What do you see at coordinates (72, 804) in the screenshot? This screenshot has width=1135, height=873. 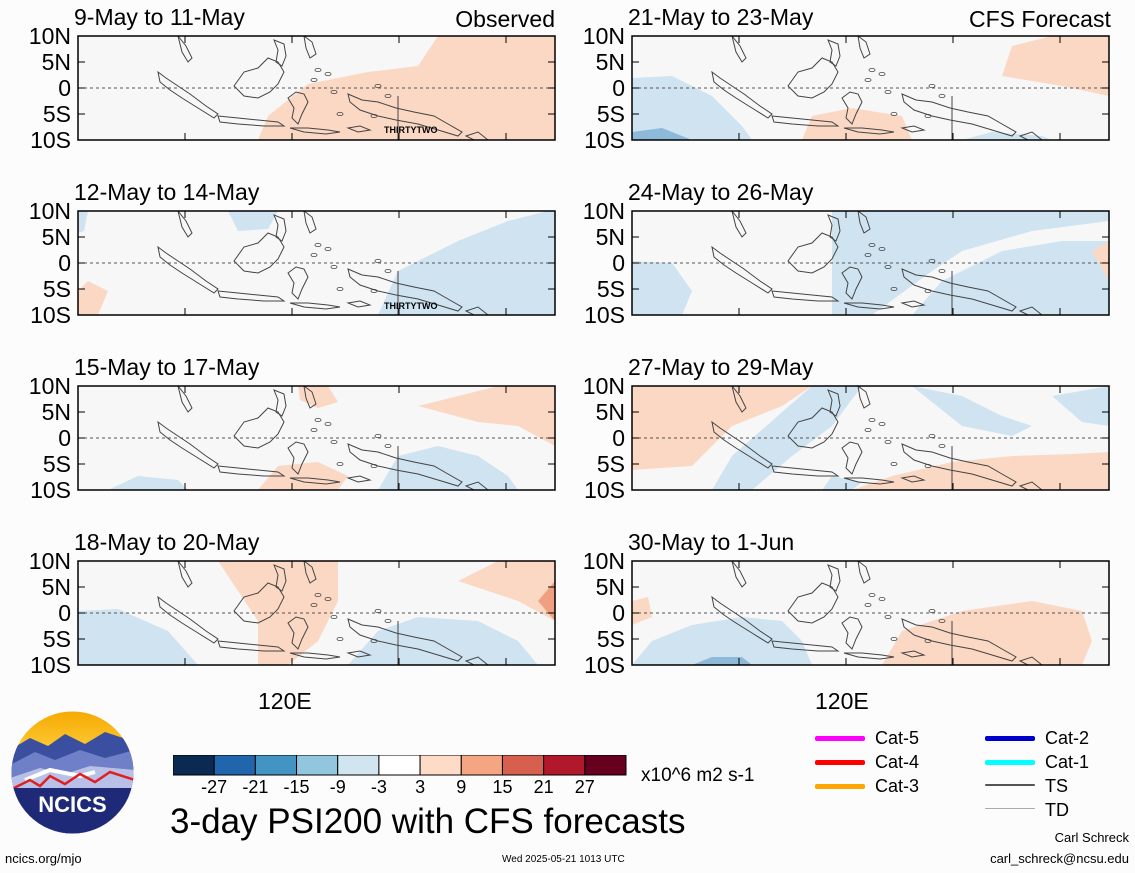 I see `logo-text: NCICS` at bounding box center [72, 804].